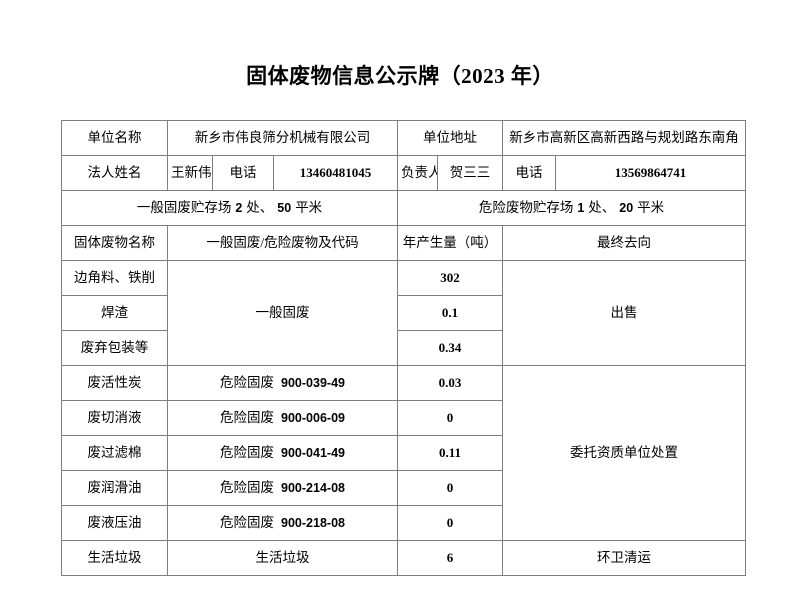  I want to click on general-storage-count: 2, so click(239, 207).